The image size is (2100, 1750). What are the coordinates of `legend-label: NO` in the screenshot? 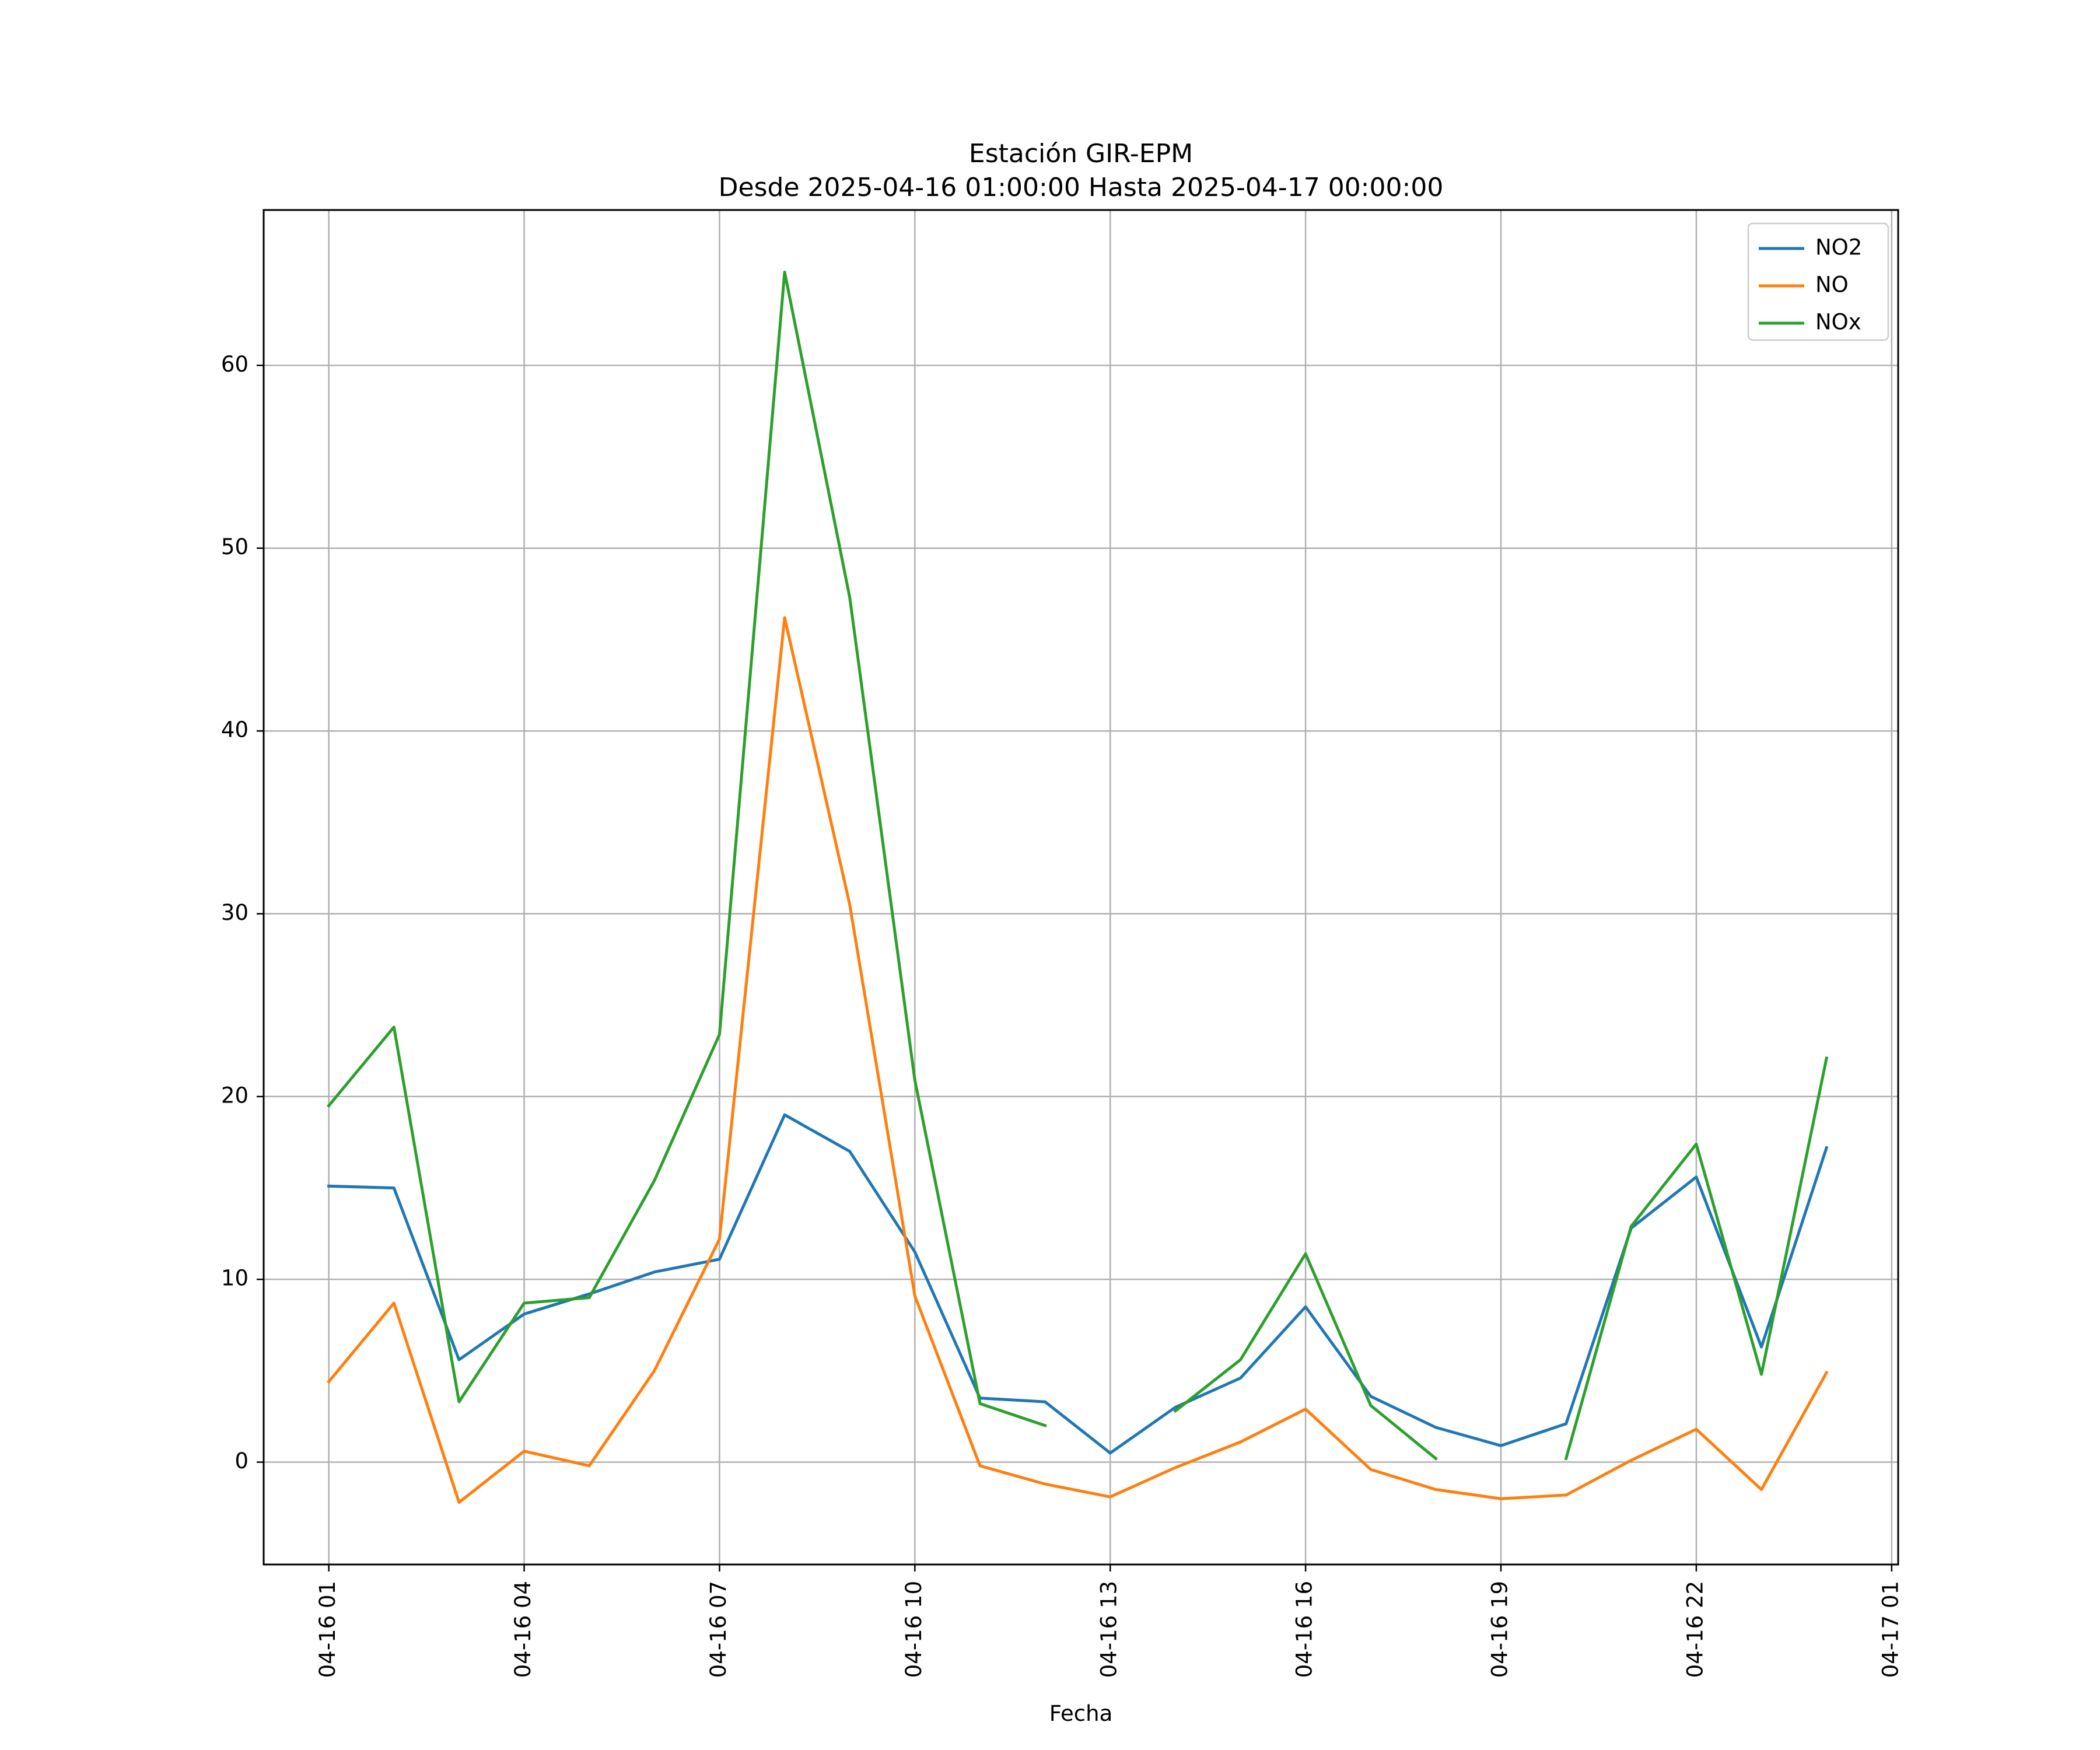 It's located at (1832, 285).